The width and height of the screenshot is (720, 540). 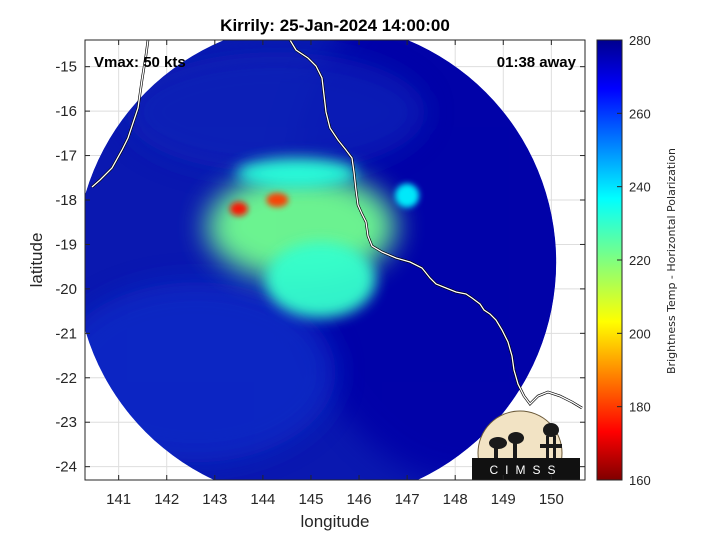 What do you see at coordinates (640, 40) in the screenshot?
I see `colorbar-tick-label: 280` at bounding box center [640, 40].